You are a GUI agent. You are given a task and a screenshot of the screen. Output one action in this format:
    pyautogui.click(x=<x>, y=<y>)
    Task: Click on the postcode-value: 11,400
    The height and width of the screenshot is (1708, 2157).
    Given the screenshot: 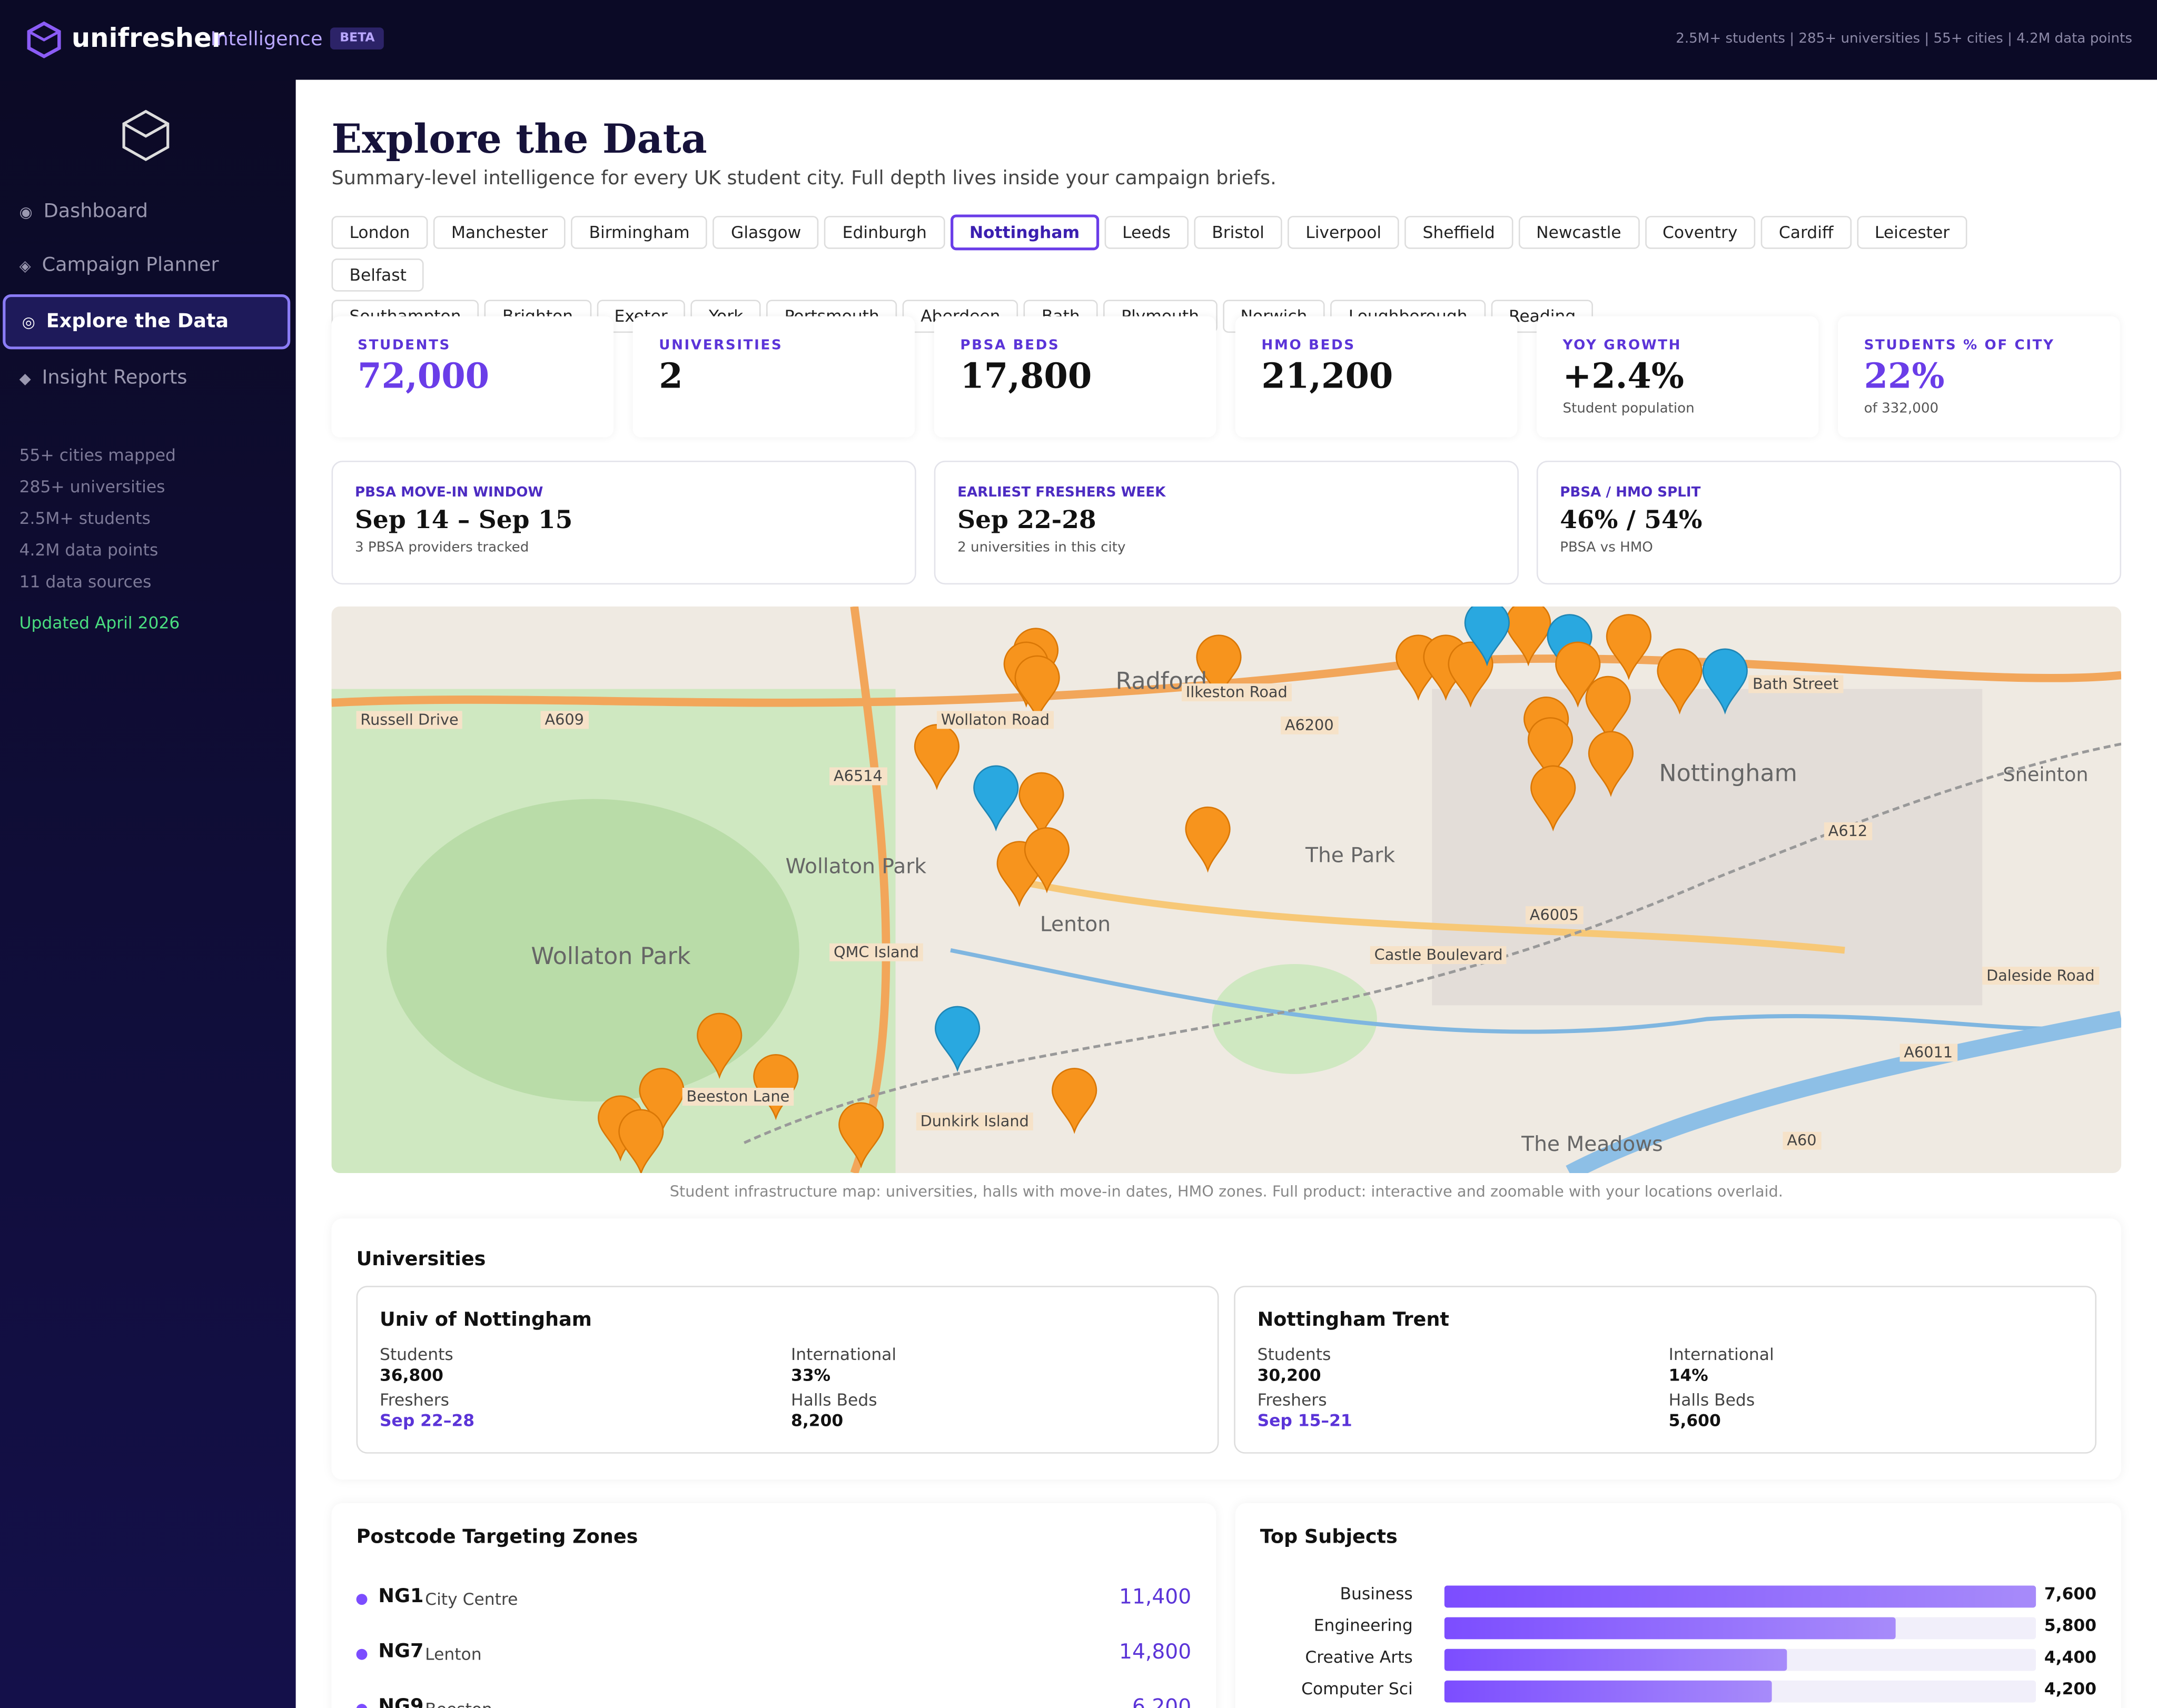 What is the action you would take?
    pyautogui.click(x=1155, y=1596)
    